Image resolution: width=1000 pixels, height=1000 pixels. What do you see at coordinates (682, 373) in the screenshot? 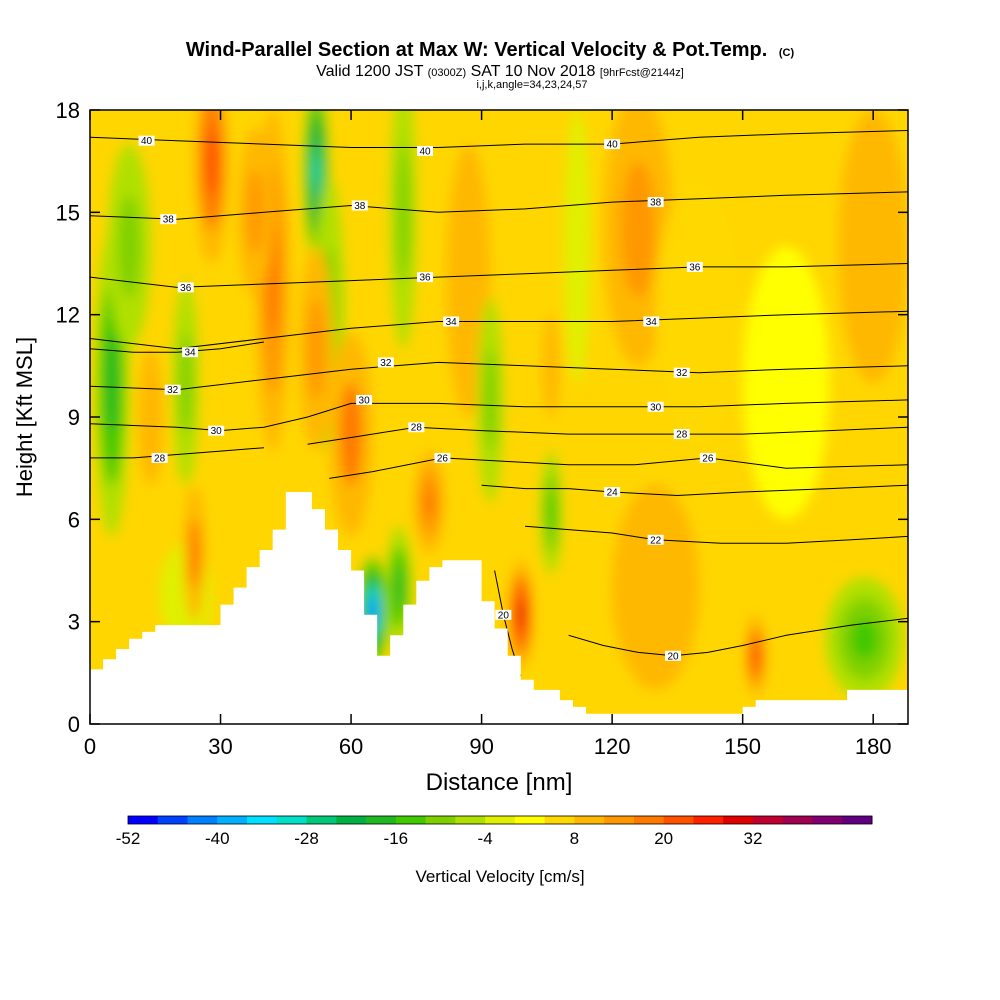
I see `contour-label: 32` at bounding box center [682, 373].